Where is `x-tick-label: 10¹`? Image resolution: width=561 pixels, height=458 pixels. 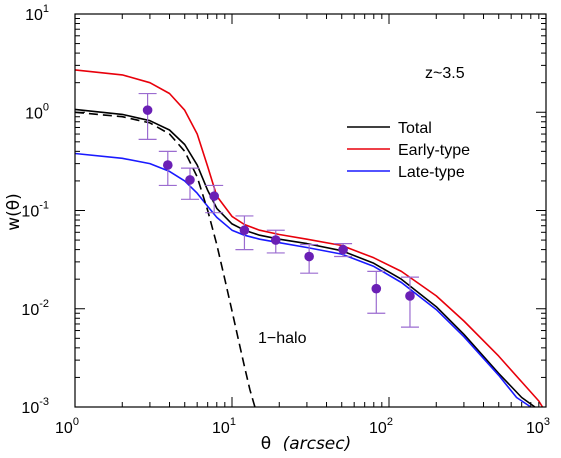
x-tick-label: 10¹ is located at coordinates (224, 426).